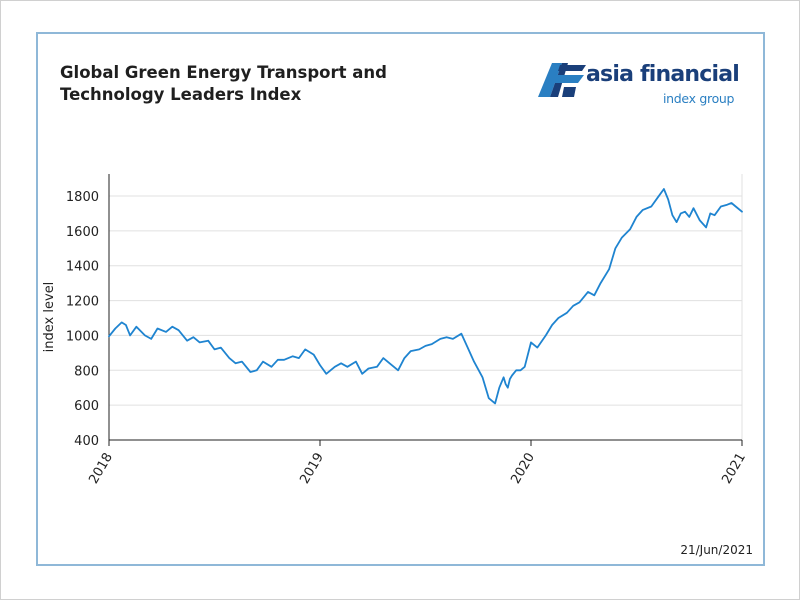 This screenshot has height=600, width=800. Describe the element at coordinates (699, 98) in the screenshot. I see `brand-logo-subtitle: index group` at that location.